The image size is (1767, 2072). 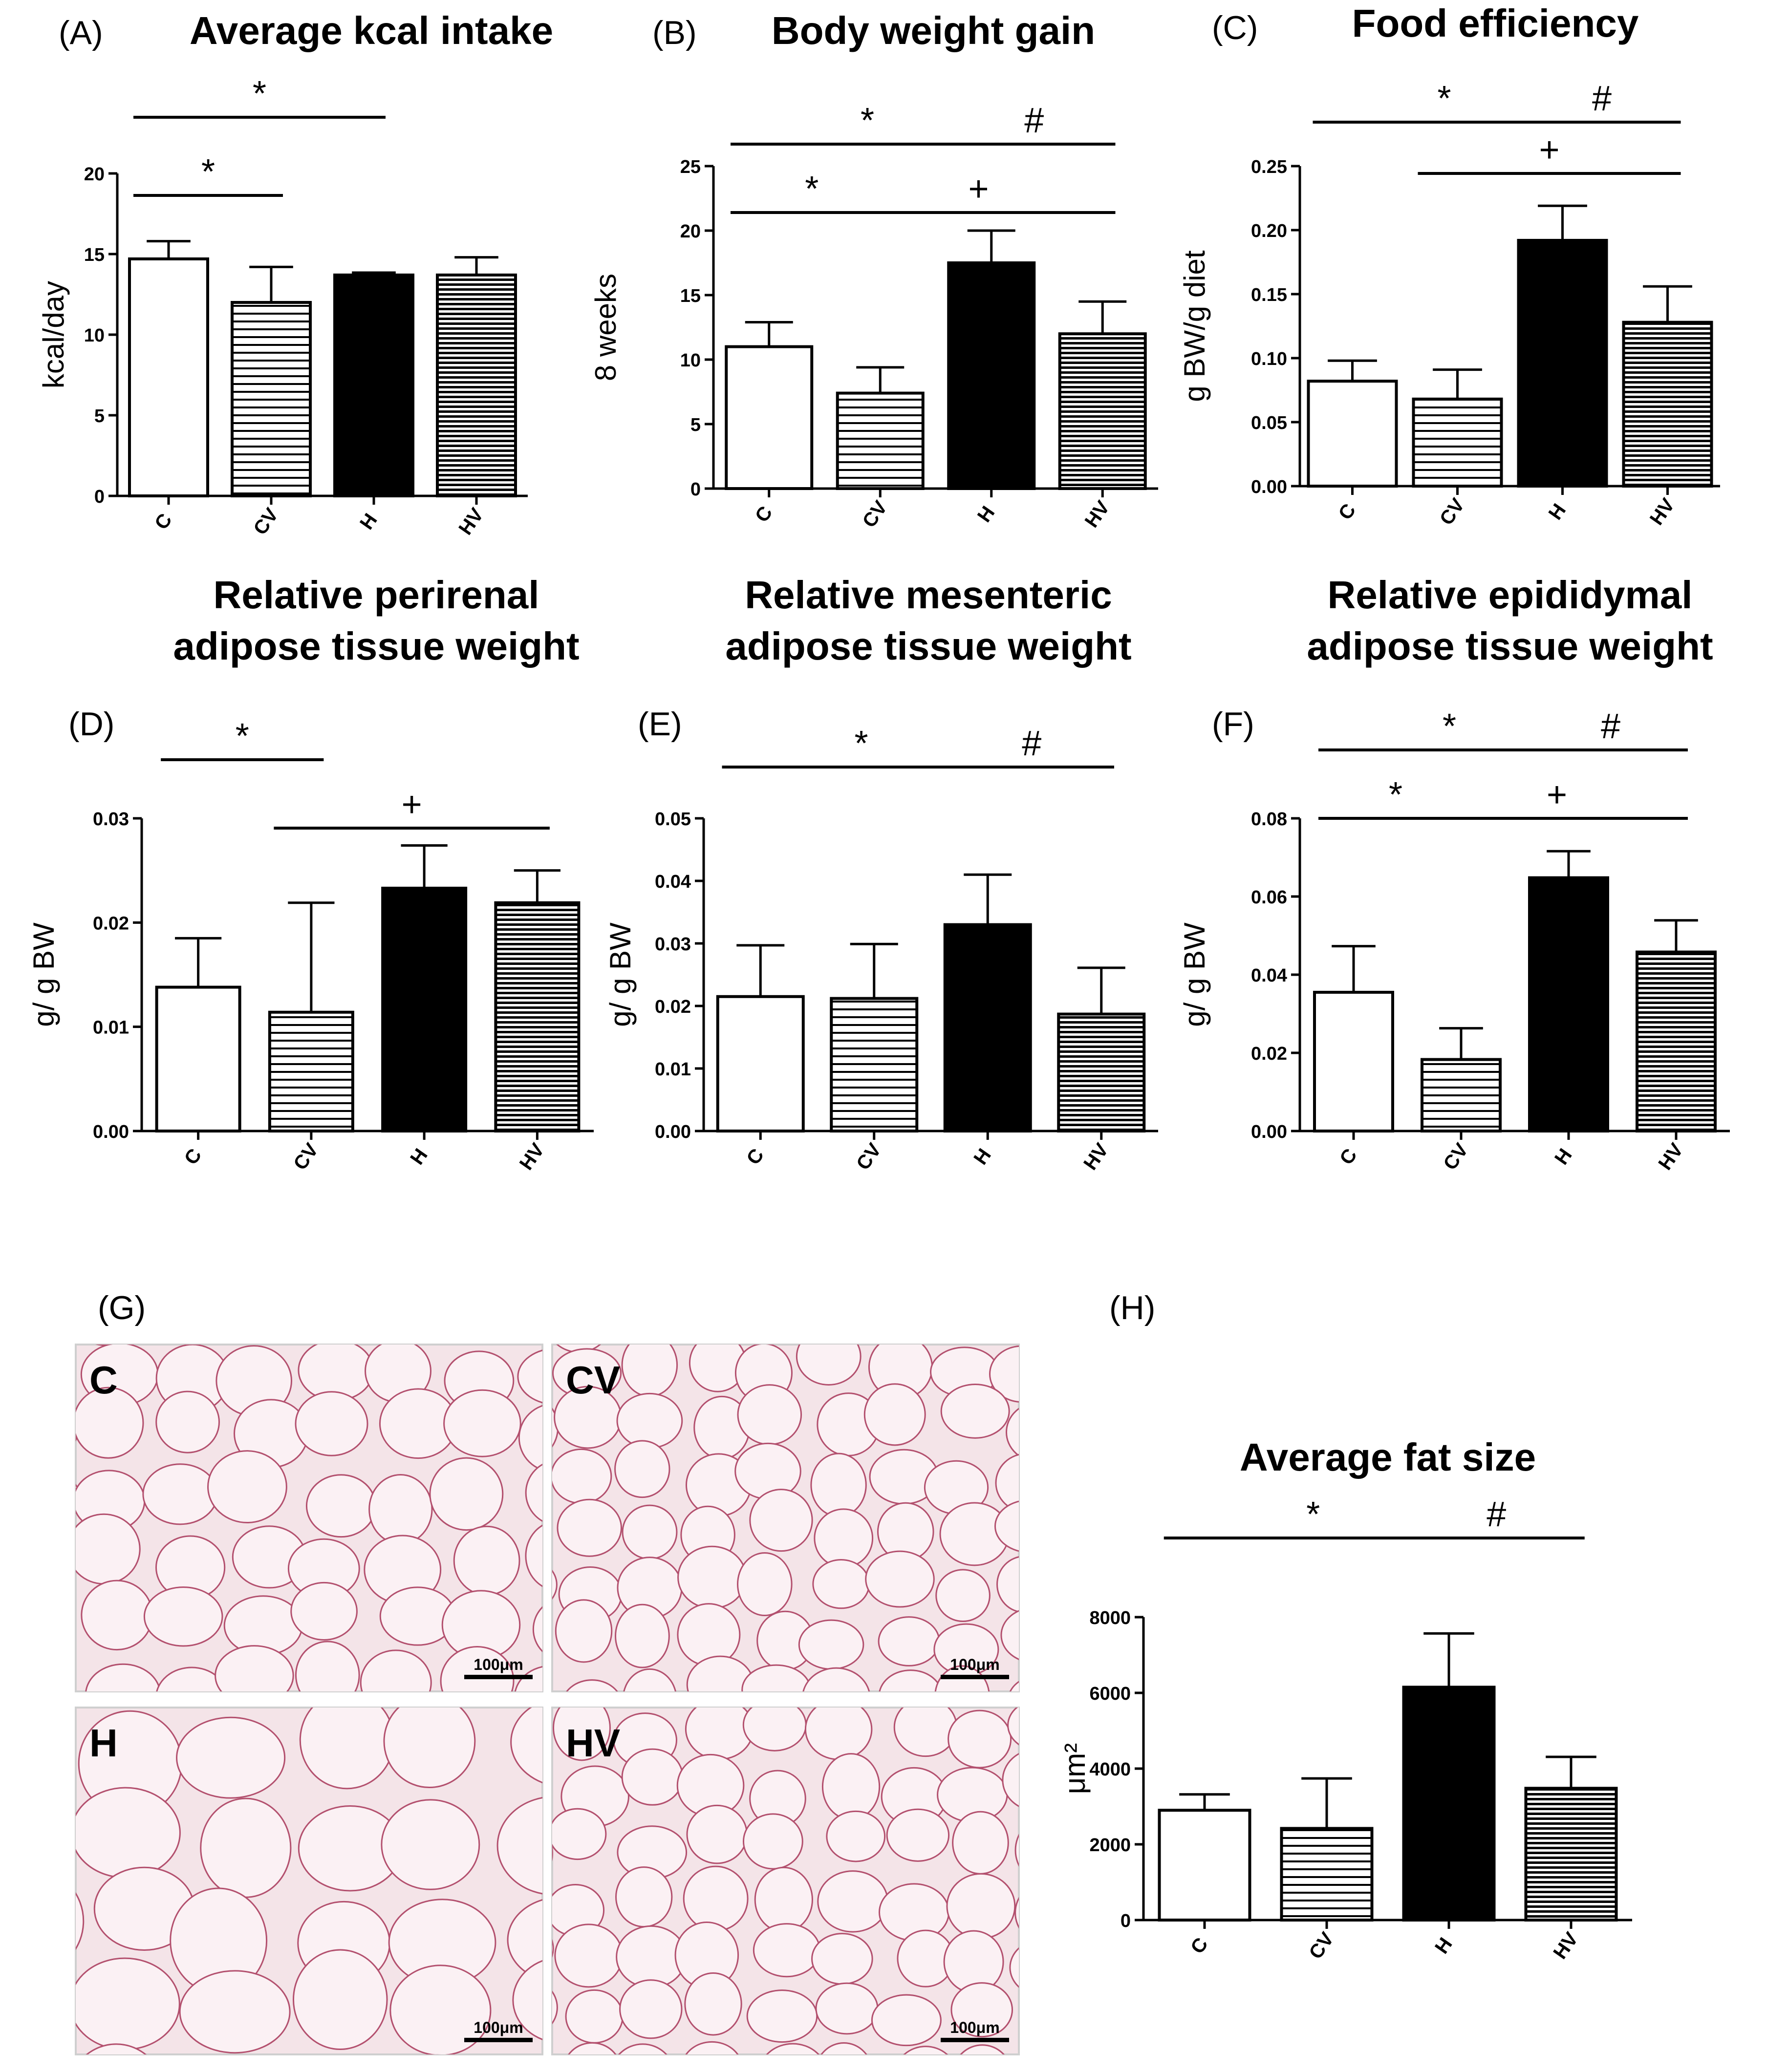 I want to click on y-tick-label: 2000, so click(x=1110, y=1845).